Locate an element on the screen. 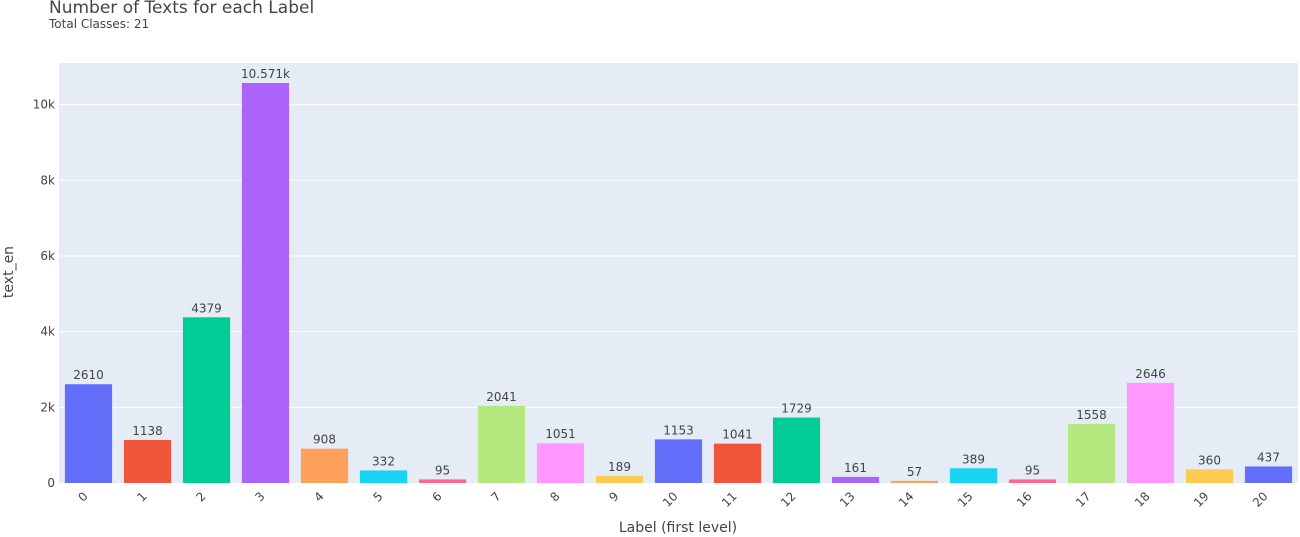 The width and height of the screenshot is (1300, 537). bar-value-label: 2041 is located at coordinates (501, 397).